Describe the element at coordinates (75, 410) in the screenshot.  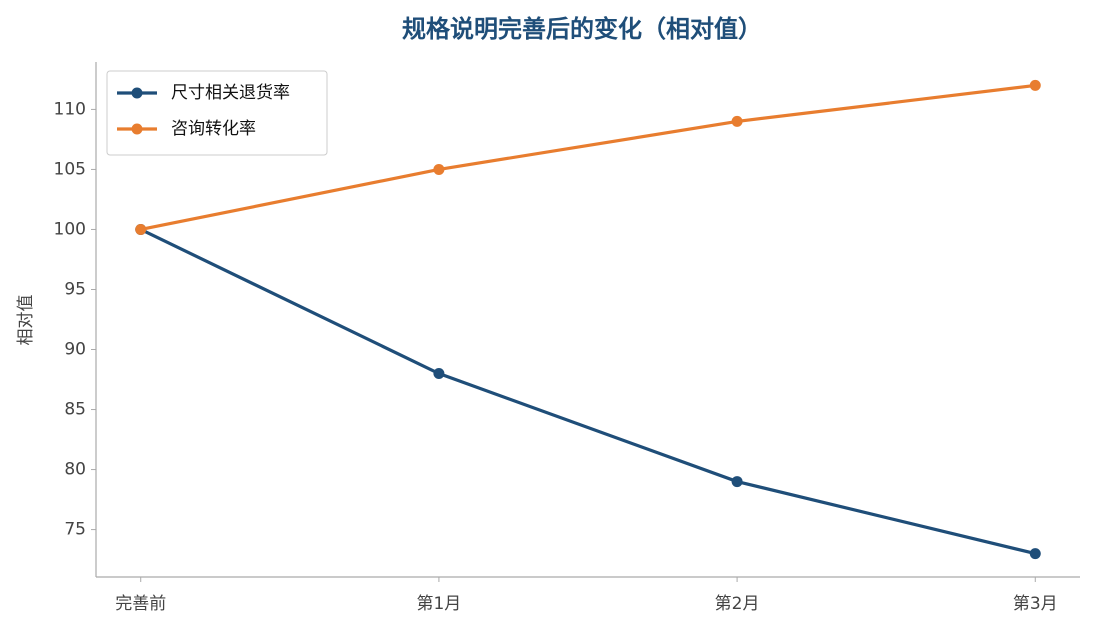
I see `y-tick-label: 85` at that location.